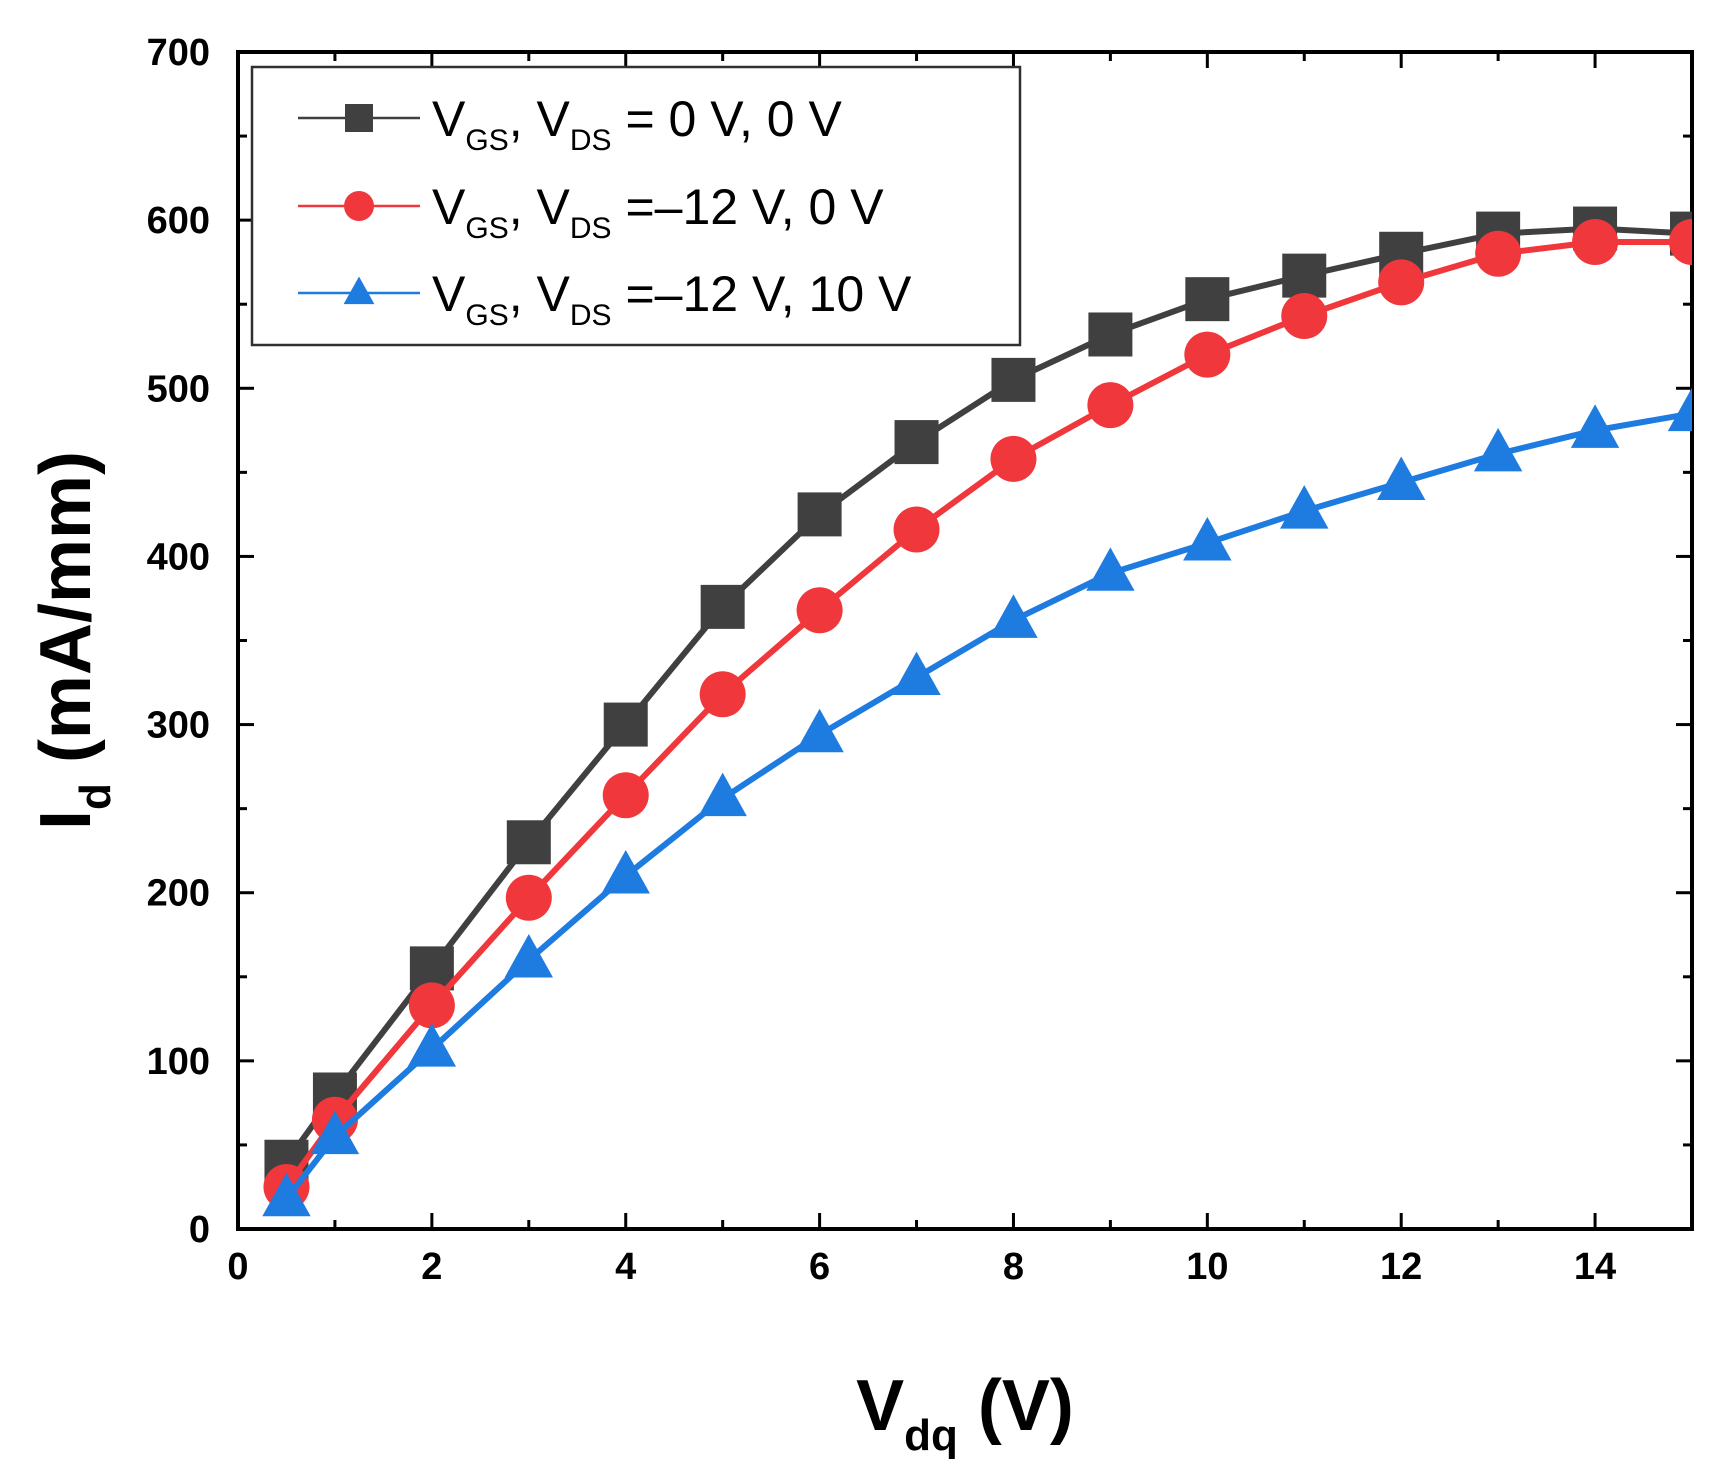 This screenshot has height=1468, width=1718. I want to click on legend-rest: =–12 V, 10 V, so click(762, 294).